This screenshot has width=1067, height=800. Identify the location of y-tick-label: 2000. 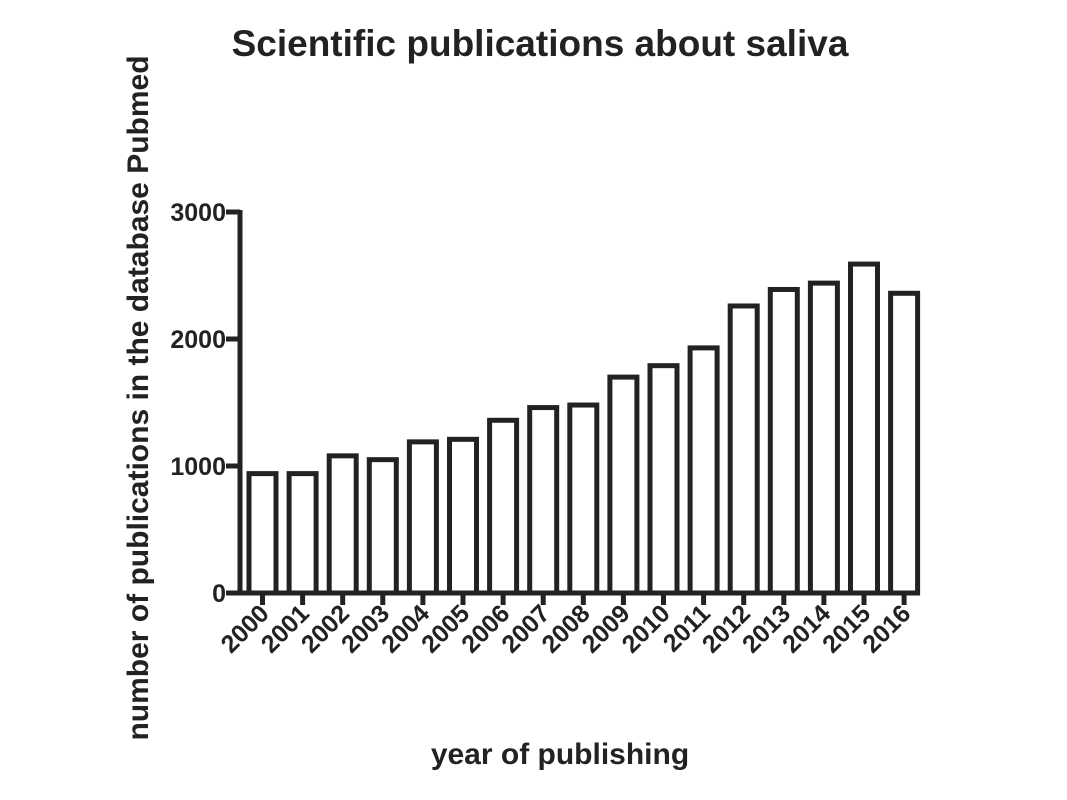
(198, 340).